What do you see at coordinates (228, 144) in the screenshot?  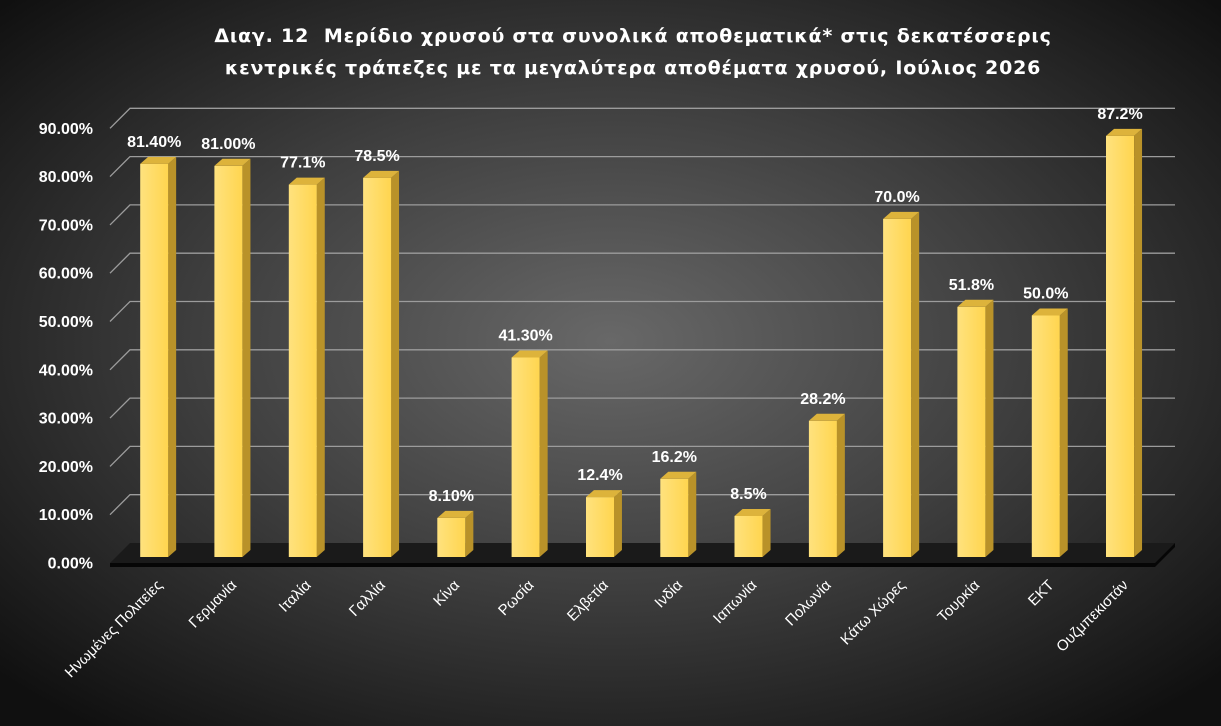 I see `data-label-2: 81.00%` at bounding box center [228, 144].